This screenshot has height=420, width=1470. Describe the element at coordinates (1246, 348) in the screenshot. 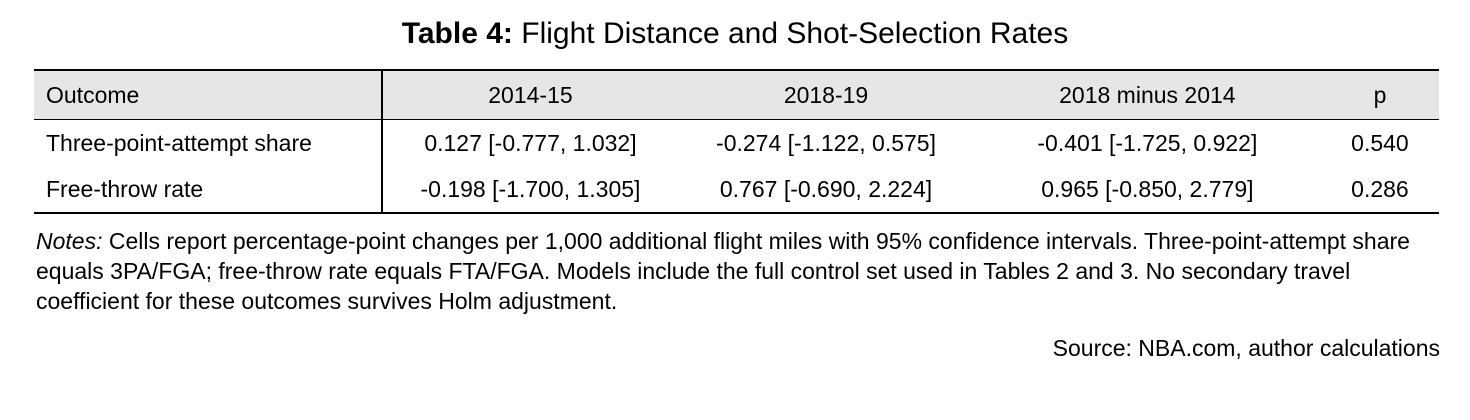

I see `source-line: Source: NBA.com, author calculations` at that location.